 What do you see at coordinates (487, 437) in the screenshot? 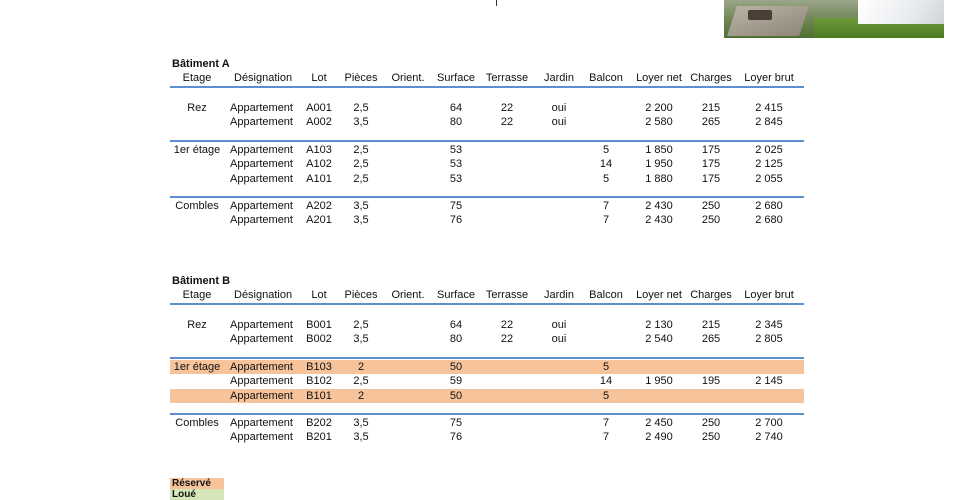
I see `table-row: Appartement B201 3,5 76 7 2 490 250 2 740` at bounding box center [487, 437].